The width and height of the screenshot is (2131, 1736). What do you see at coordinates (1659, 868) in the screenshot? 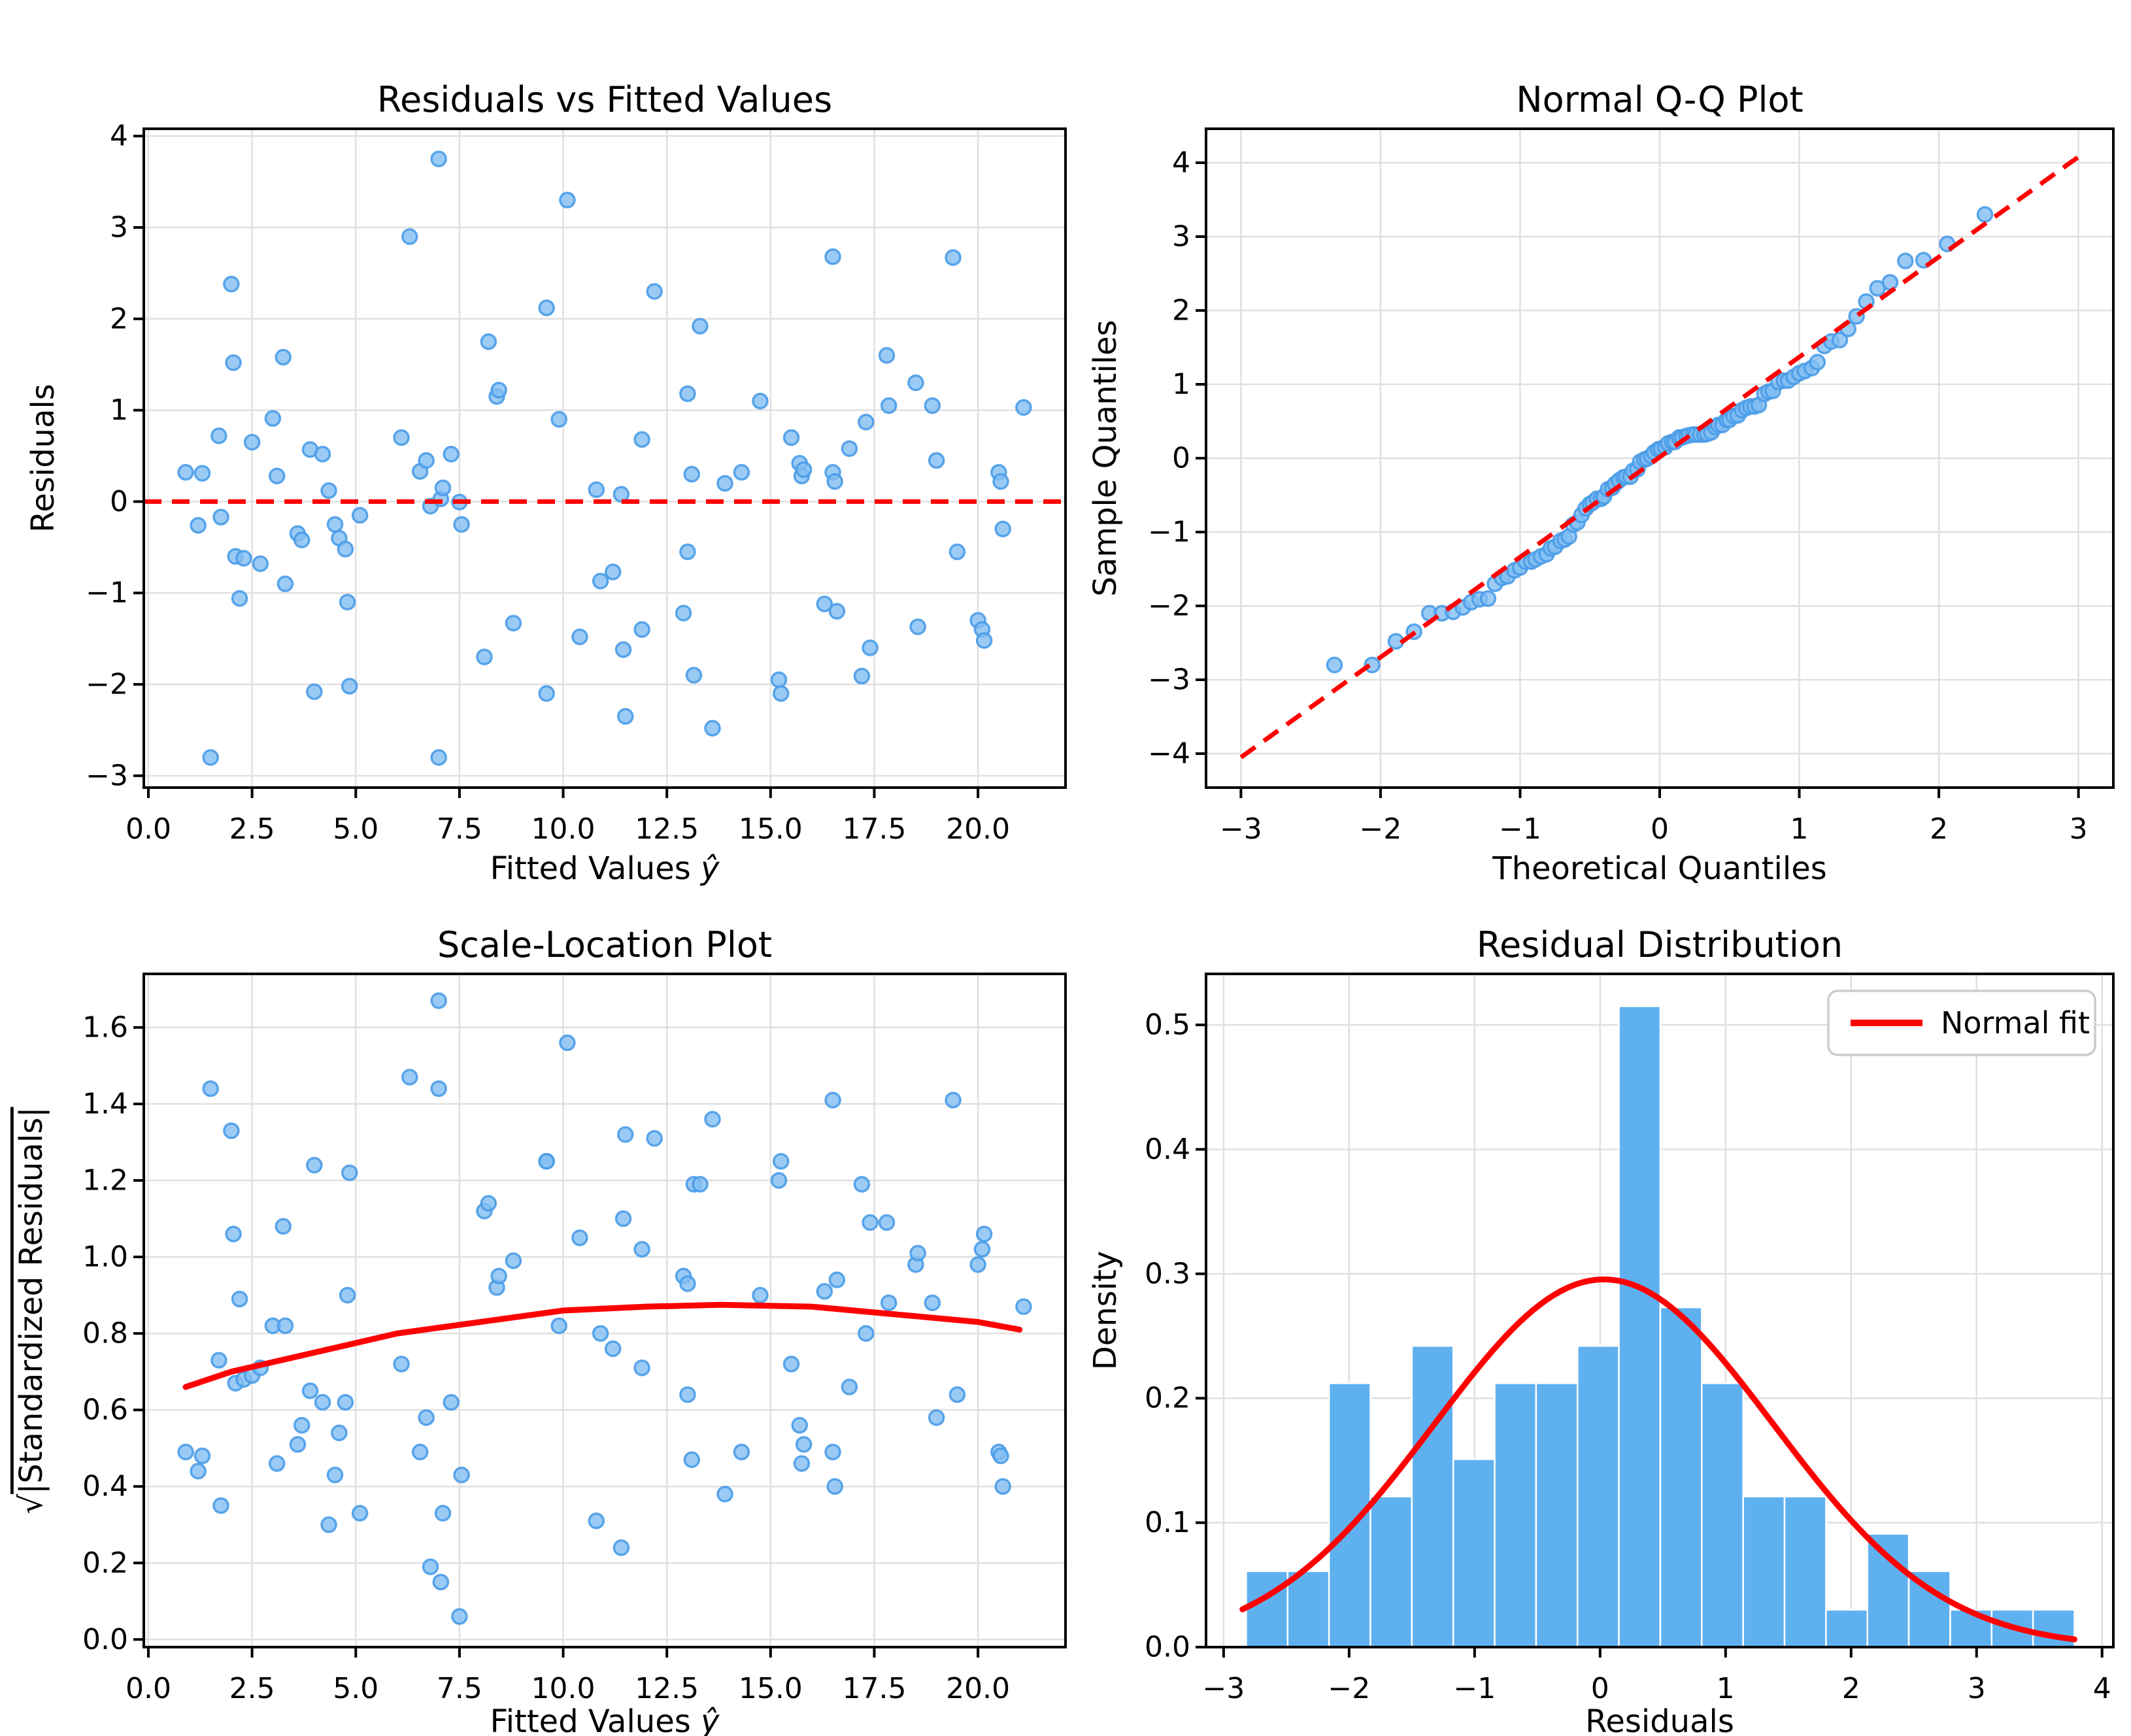
I see `x-axis-label: Theoretical Quantiles` at bounding box center [1659, 868].